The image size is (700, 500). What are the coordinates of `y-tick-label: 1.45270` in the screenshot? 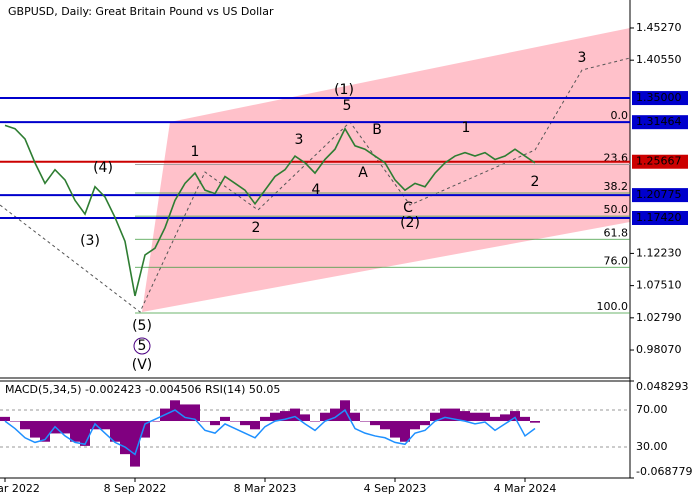 It's located at (659, 27).